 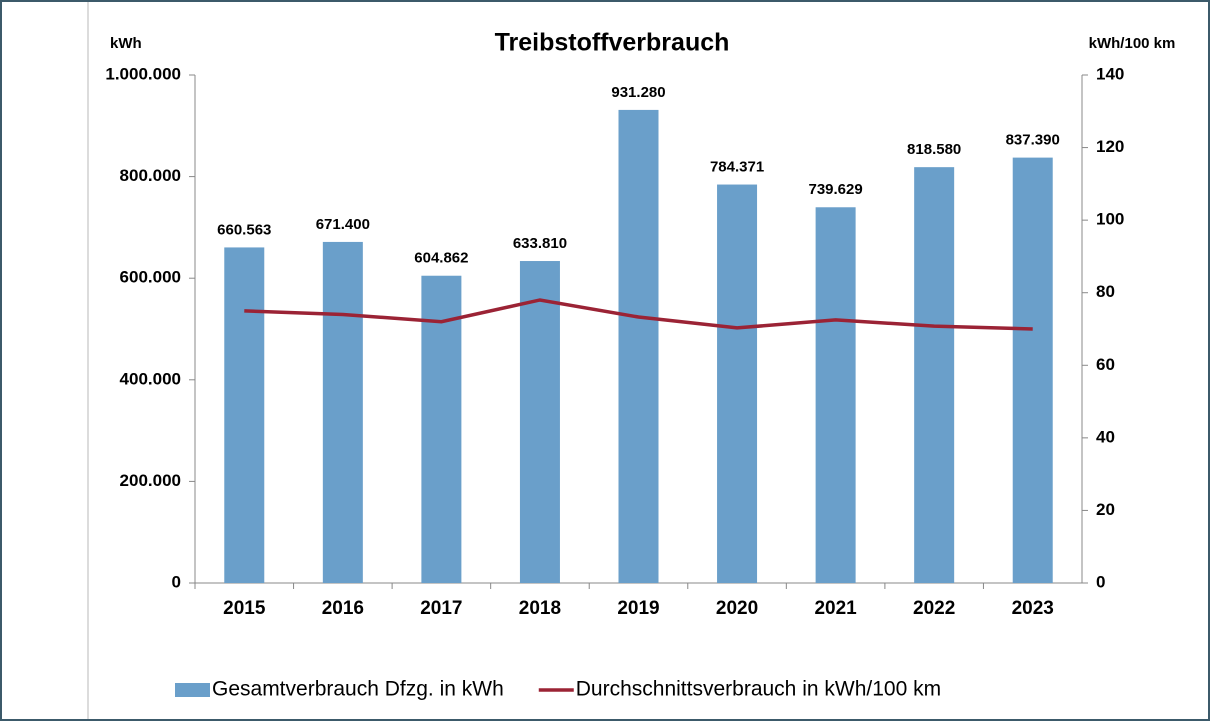 What do you see at coordinates (540, 608) in the screenshot?
I see `x-tick-label: 2018` at bounding box center [540, 608].